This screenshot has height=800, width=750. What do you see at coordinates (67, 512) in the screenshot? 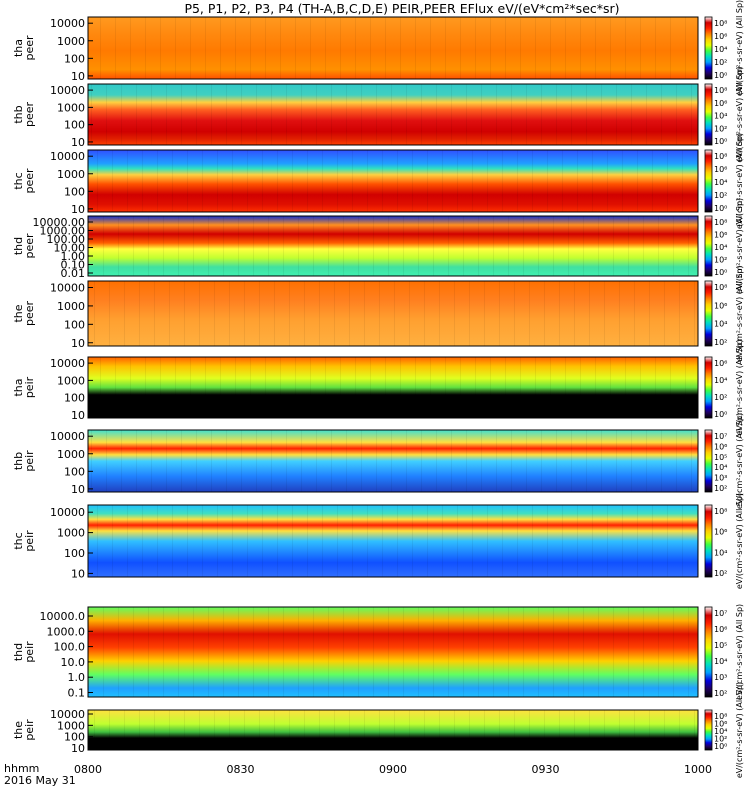
I see `y-tick-label: 10000` at bounding box center [67, 512].